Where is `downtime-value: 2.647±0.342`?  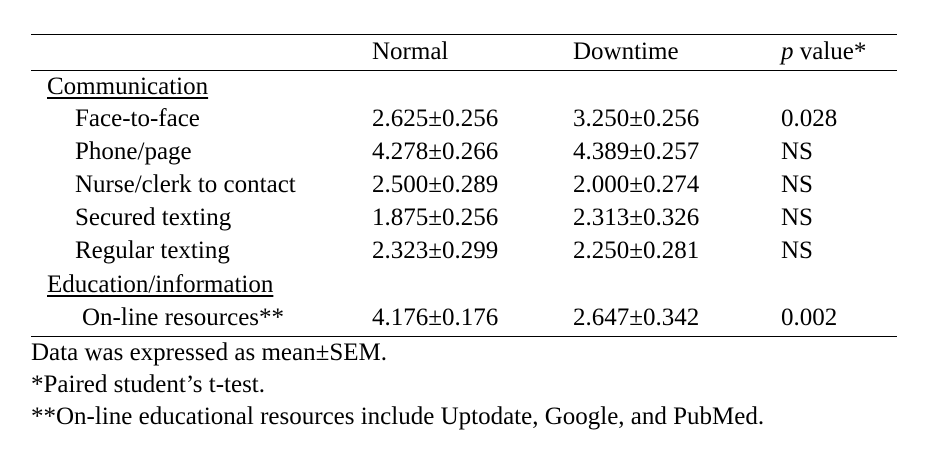
downtime-value: 2.647±0.342 is located at coordinates (636, 317).